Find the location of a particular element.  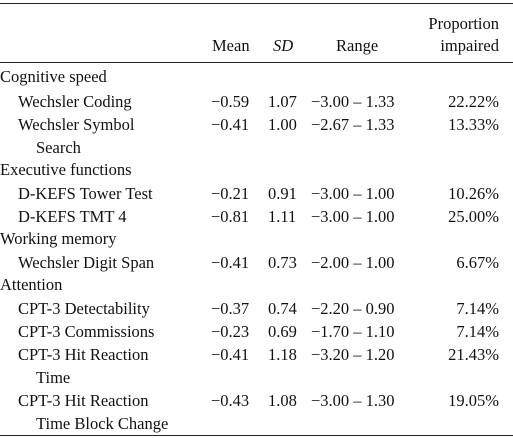

row-label-text: D-KEFS TMT 4 is located at coordinates (72, 216).